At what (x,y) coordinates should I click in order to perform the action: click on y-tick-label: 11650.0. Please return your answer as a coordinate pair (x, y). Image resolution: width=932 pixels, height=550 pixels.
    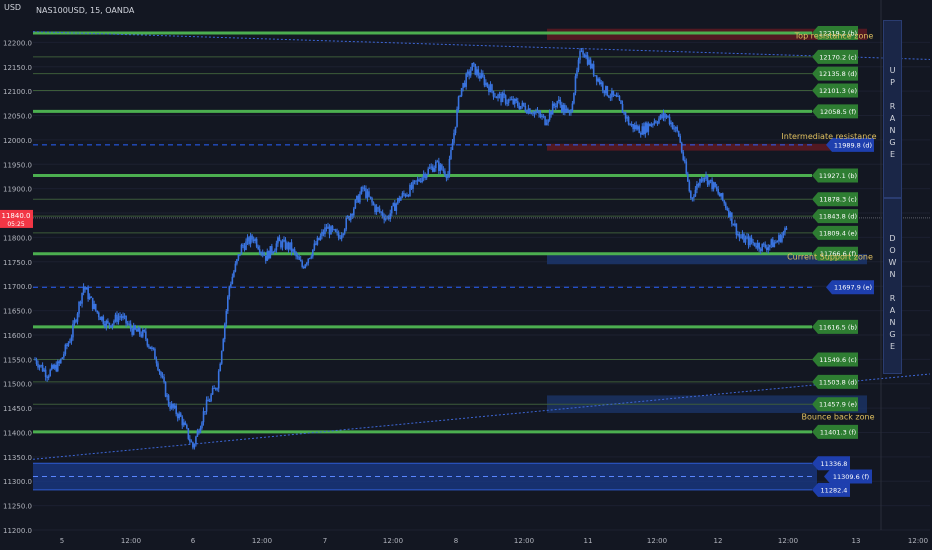
    Looking at the image, I should click on (17, 312).